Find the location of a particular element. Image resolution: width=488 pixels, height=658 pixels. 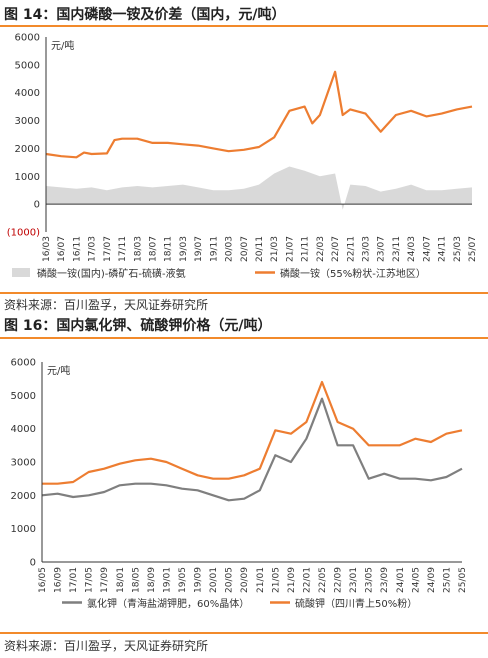

x-tick-label: 22/05 is located at coordinates (323, 580).